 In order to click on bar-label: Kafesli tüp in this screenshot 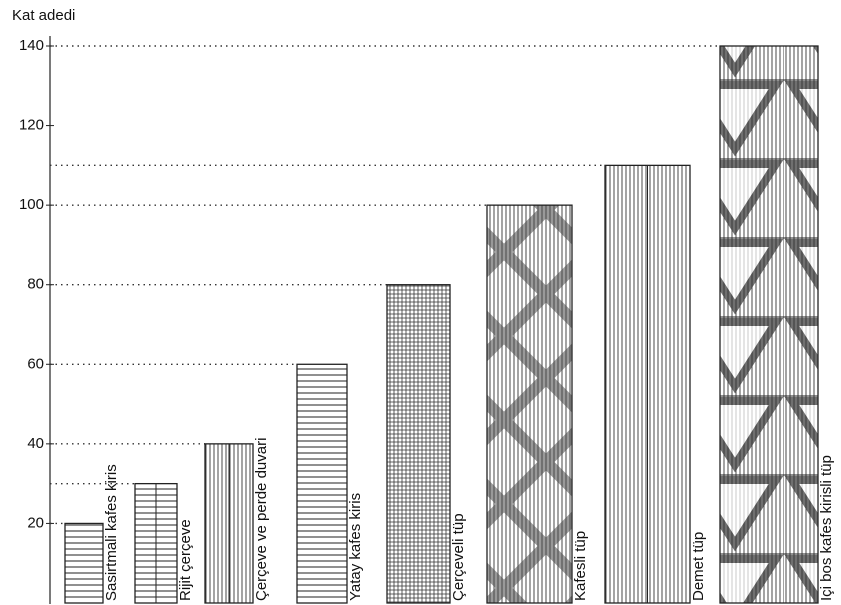, I will do `click(580, 566)`.